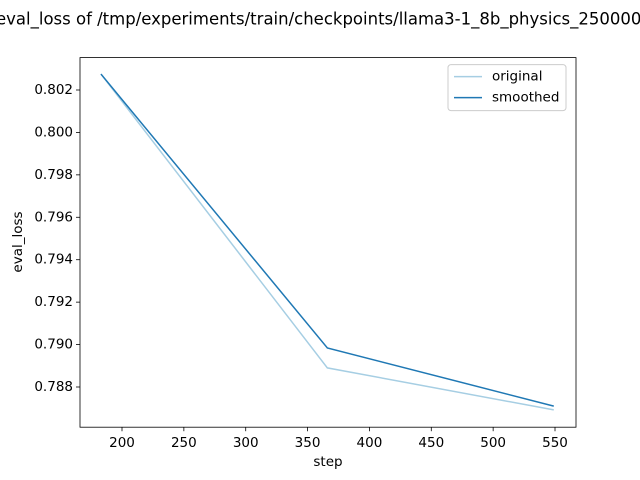 This screenshot has width=640, height=480. What do you see at coordinates (184, 443) in the screenshot?
I see `x-tick-label: 250` at bounding box center [184, 443].